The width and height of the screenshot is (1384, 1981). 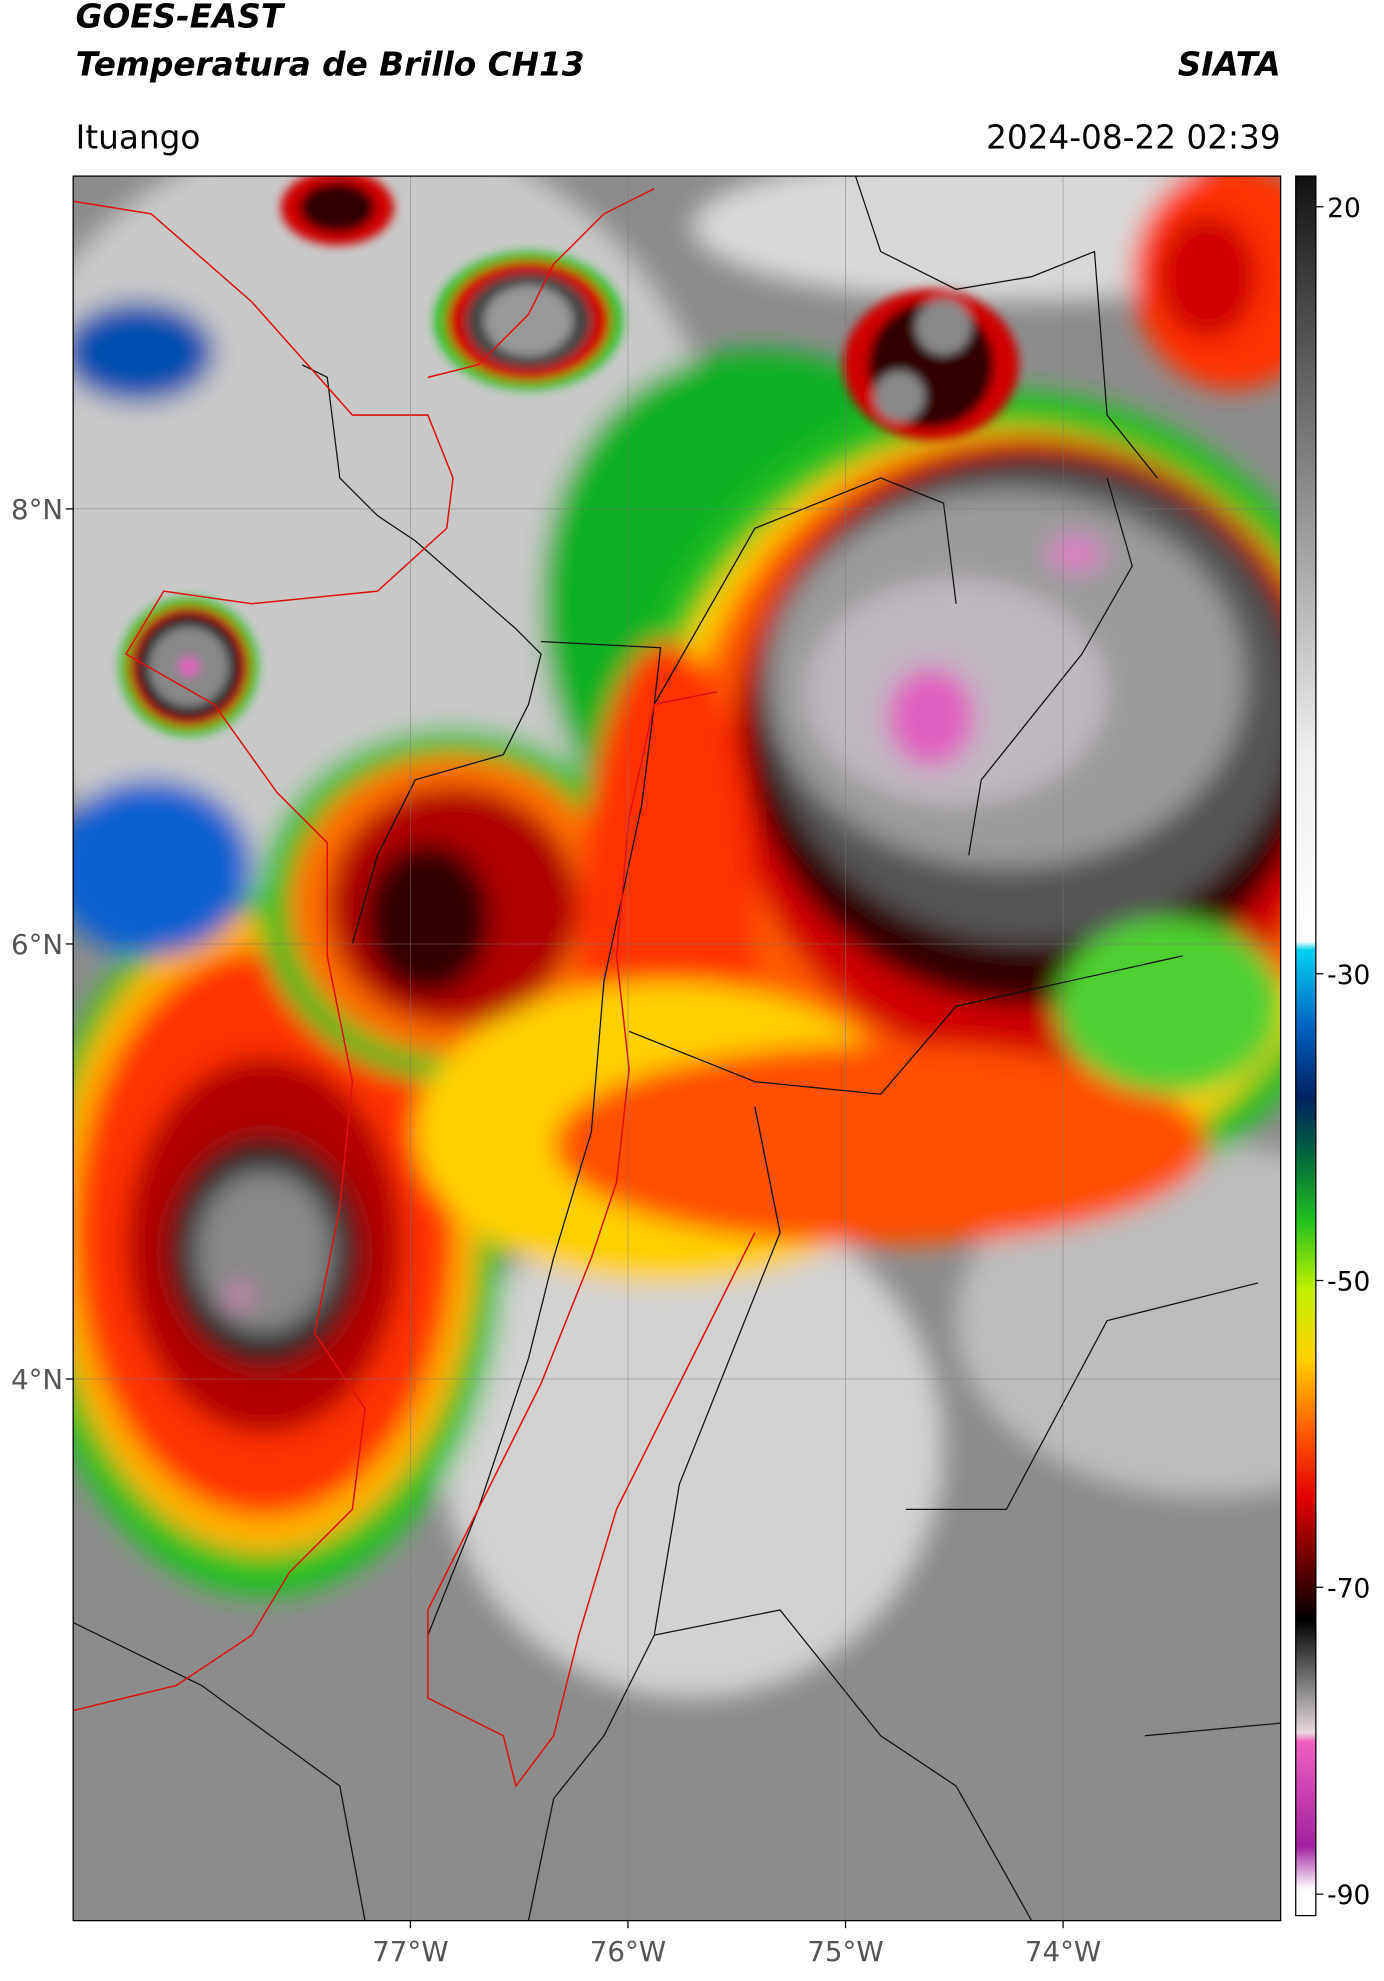 I want to click on brand: SIATA, so click(x=1229, y=64).